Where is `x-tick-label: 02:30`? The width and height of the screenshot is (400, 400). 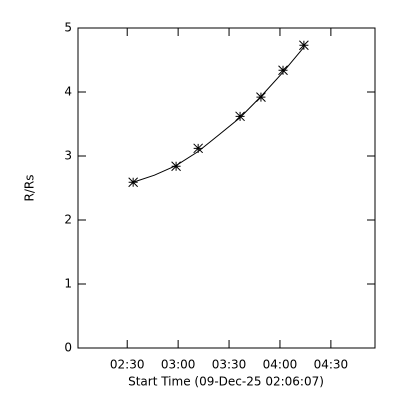
x-tick-label: 02:30 is located at coordinates (127, 365).